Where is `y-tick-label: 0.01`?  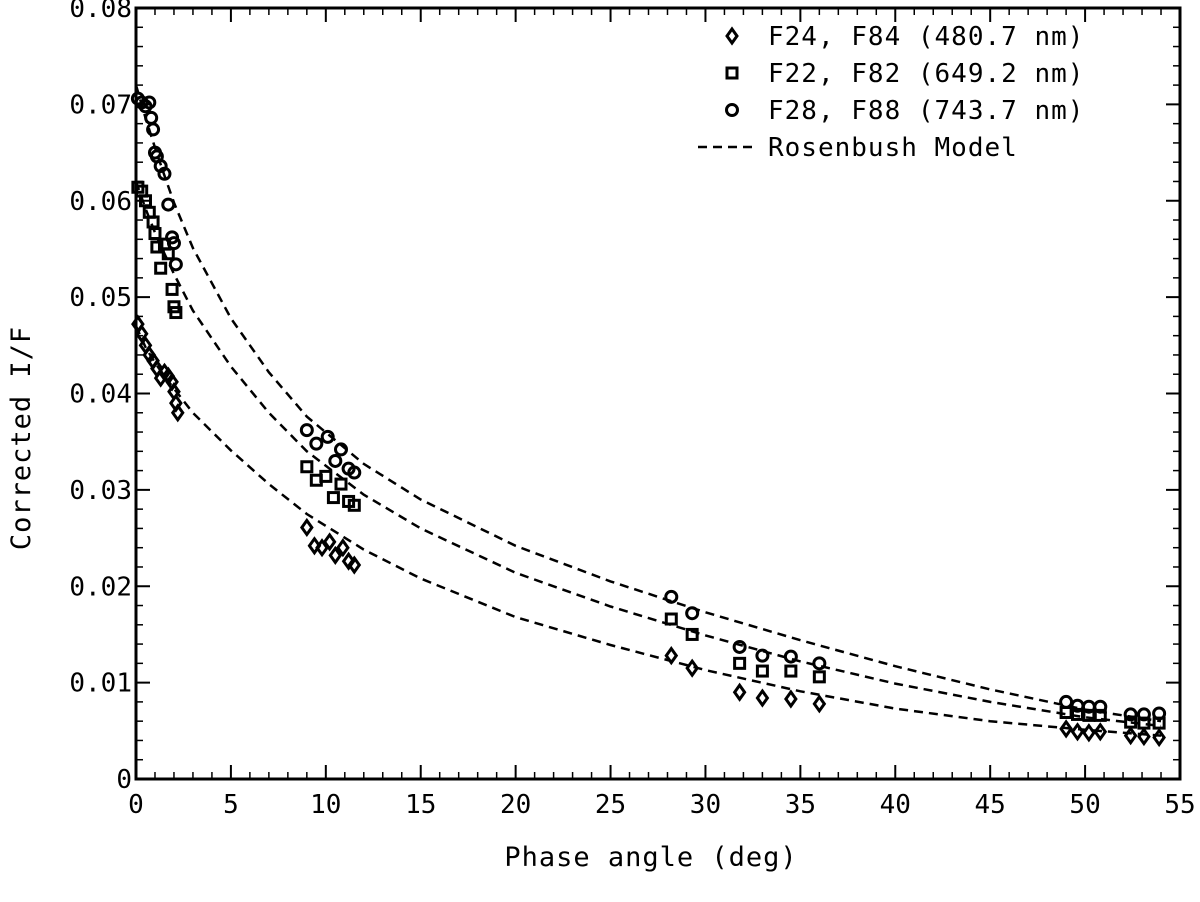
y-tick-label: 0.01 is located at coordinates (100, 684).